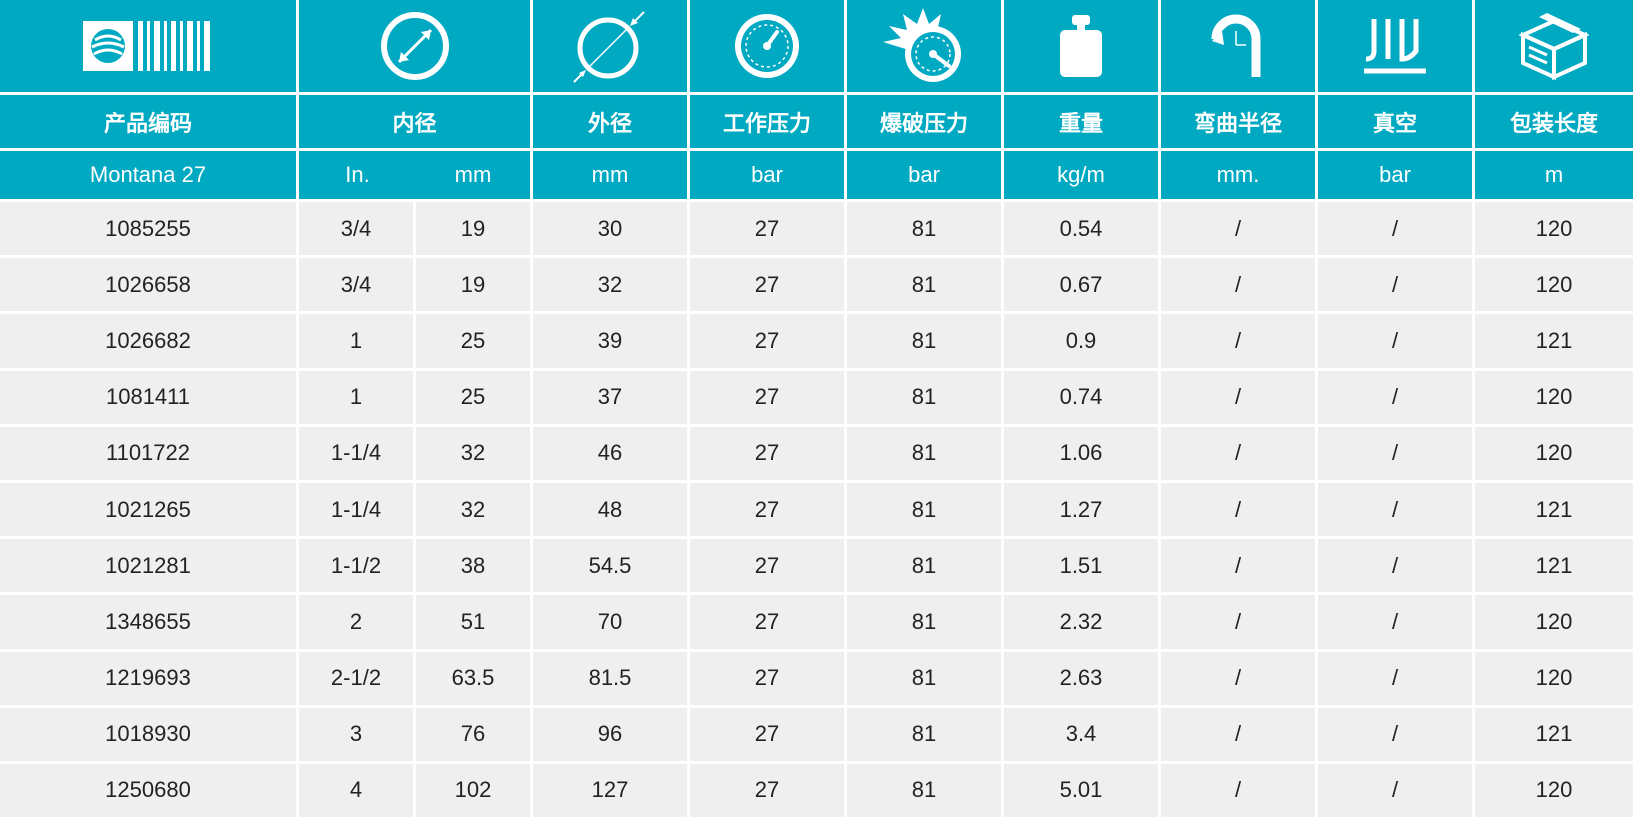 This screenshot has width=1633, height=827. Describe the element at coordinates (149, 454) in the screenshot. I see `cell-code: 1101722` at that location.